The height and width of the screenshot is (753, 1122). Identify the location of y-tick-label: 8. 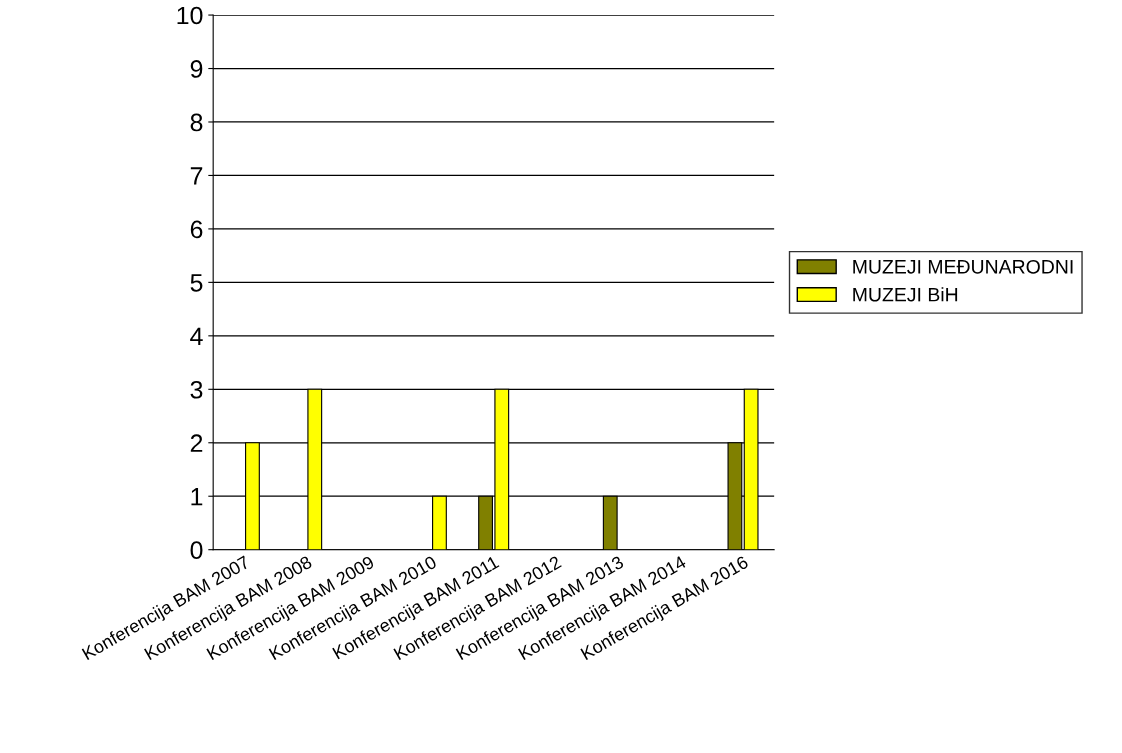
(196, 122).